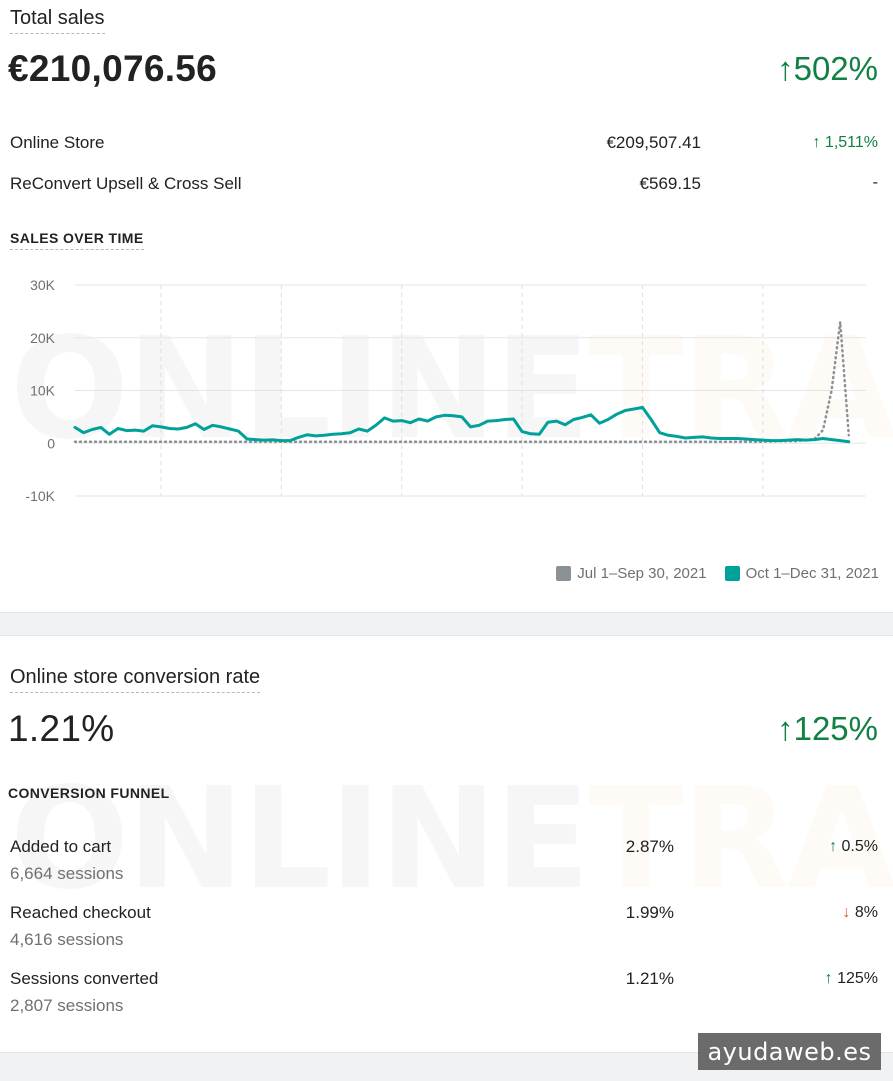 The image size is (893, 1081). I want to click on legend-label-current: Oct 1–Dec 31, 2021, so click(812, 573).